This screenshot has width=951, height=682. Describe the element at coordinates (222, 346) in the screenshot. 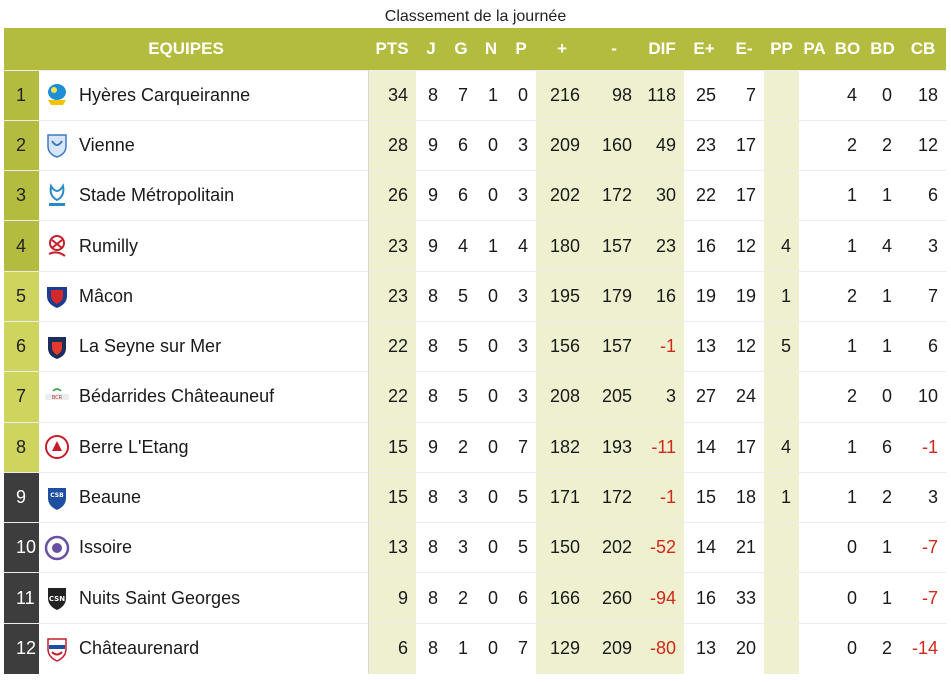

I see `team-name: La Seyne sur Mer` at that location.